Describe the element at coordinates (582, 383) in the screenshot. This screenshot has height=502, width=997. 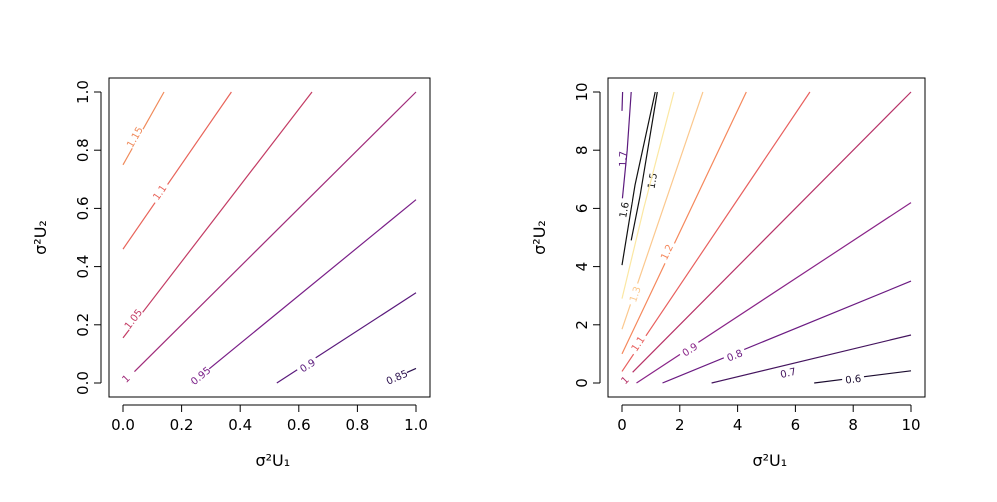
I see `right-y-tick-label: 0` at that location.